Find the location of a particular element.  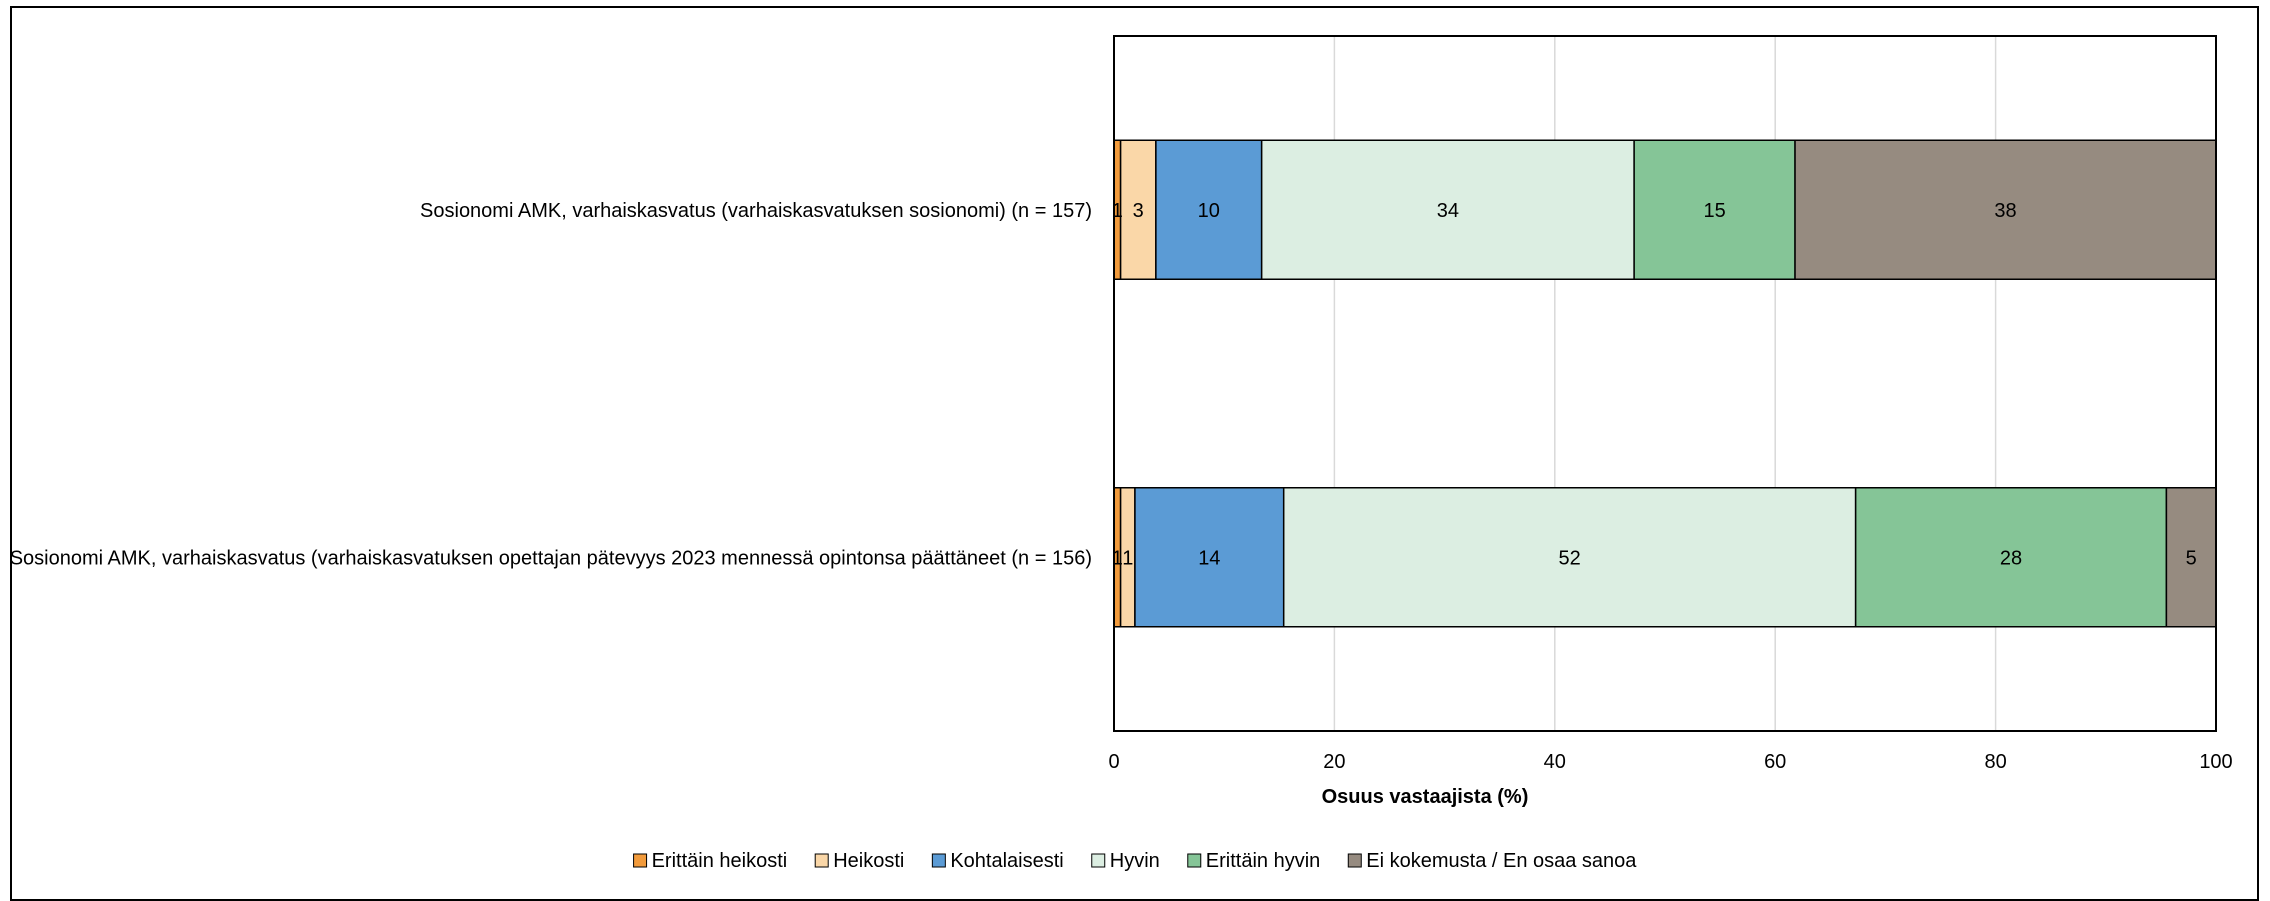

legend-label: Erittäin heikosti is located at coordinates (720, 861).